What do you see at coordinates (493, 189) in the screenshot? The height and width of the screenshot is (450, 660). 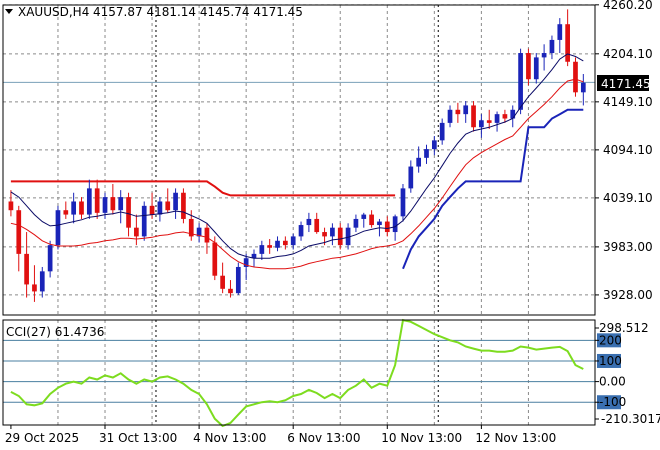 I see `stop-bull-line` at bounding box center [493, 189].